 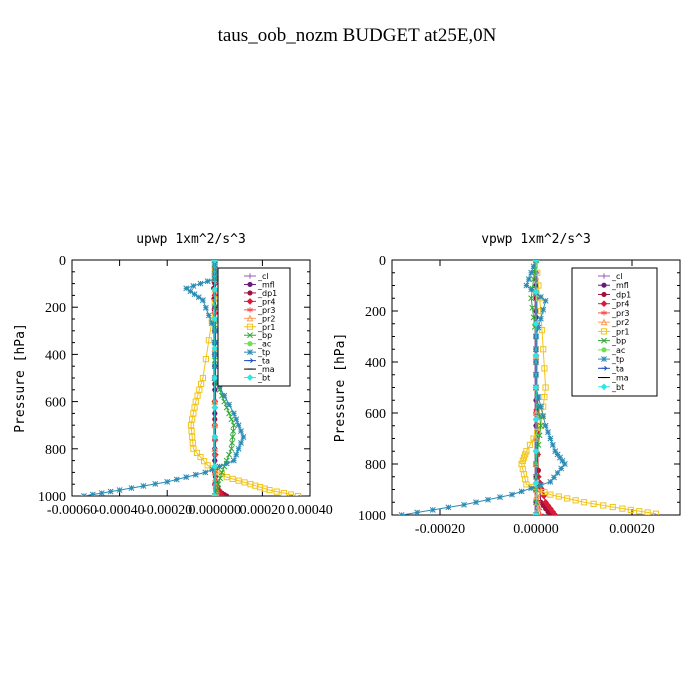 I want to click on legend-label: _ta, so click(x=263, y=361).